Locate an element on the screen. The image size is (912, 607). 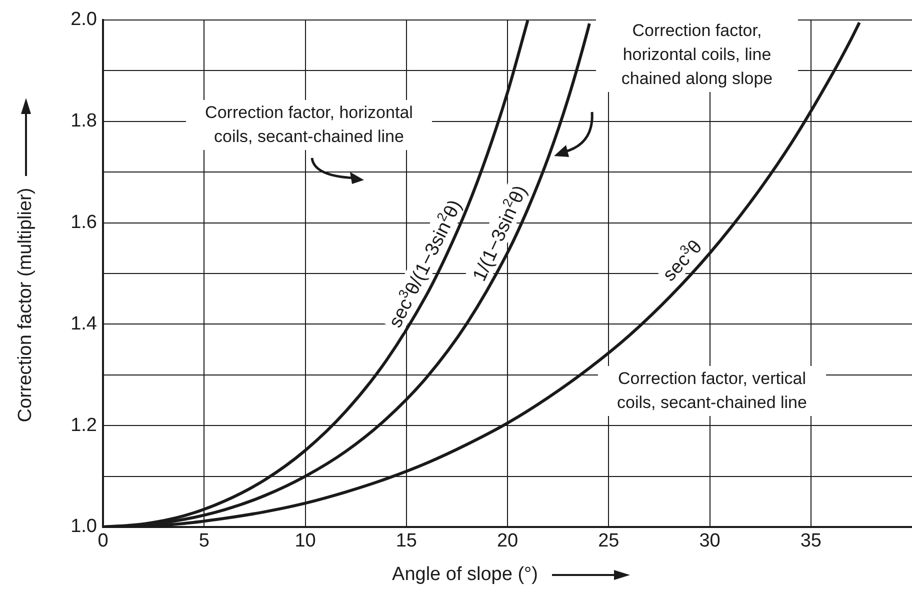
y-tick-label: 1.2 is located at coordinates (83, 425).